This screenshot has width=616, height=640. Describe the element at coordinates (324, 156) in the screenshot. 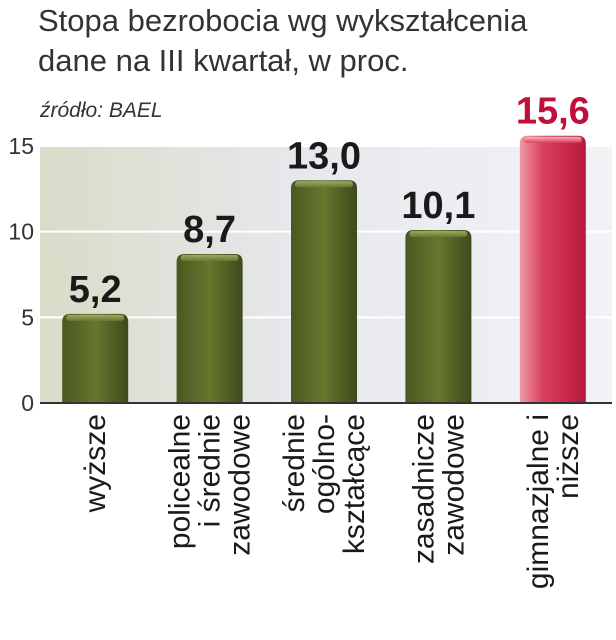

I see `value-label: 13,0` at that location.